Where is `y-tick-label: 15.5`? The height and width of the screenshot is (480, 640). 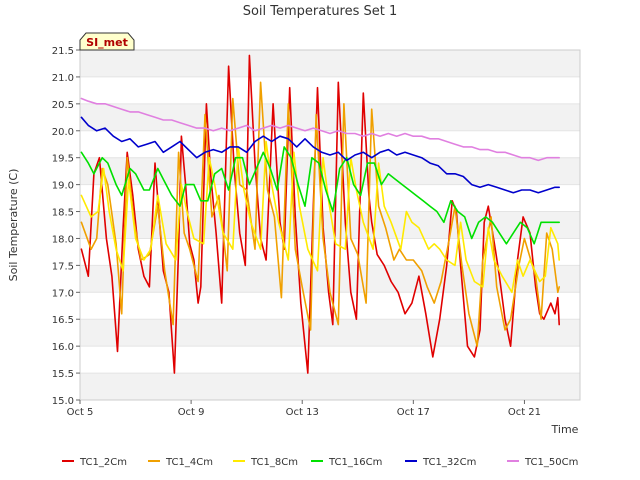 y-tick-label: 15.5 is located at coordinates (63, 374).